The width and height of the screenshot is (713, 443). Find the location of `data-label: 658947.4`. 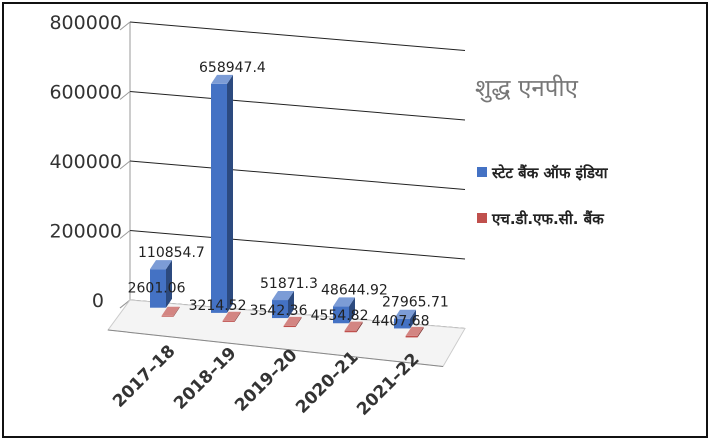

data-label: 658947.4 is located at coordinates (232, 68).